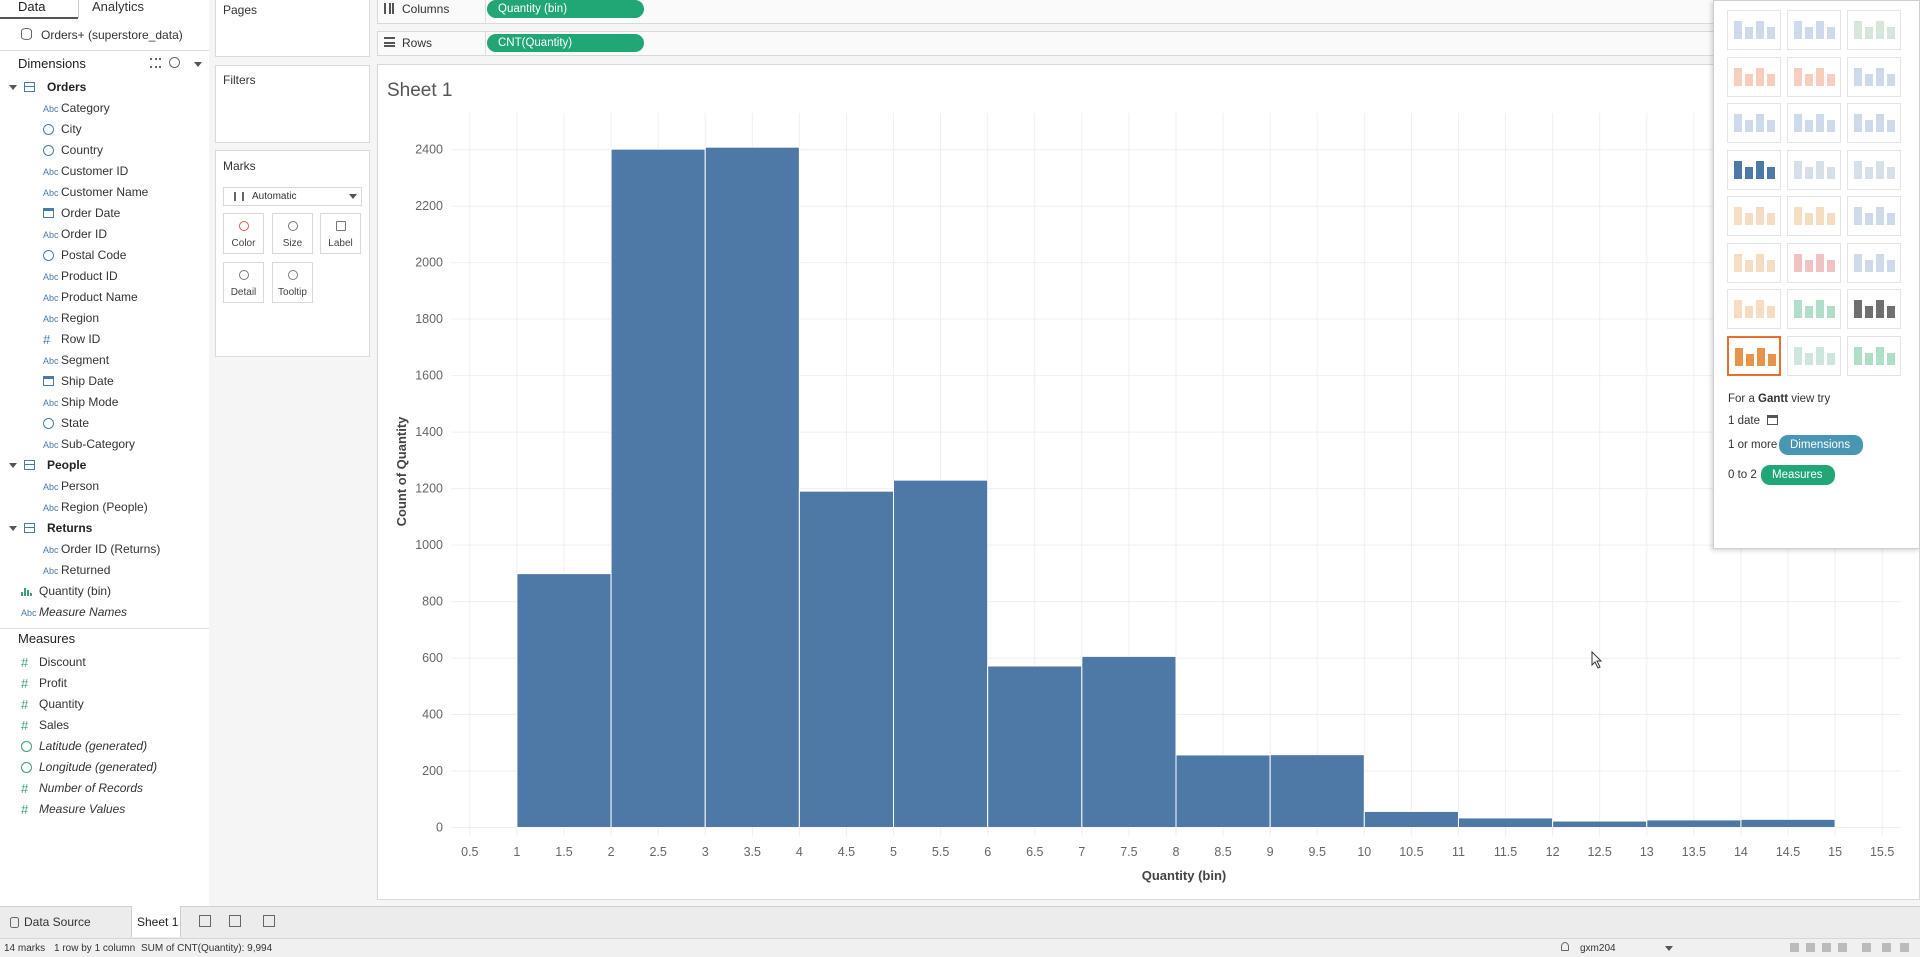 Image resolution: width=1920 pixels, height=957 pixels. I want to click on group-name: Orders, so click(67, 87).